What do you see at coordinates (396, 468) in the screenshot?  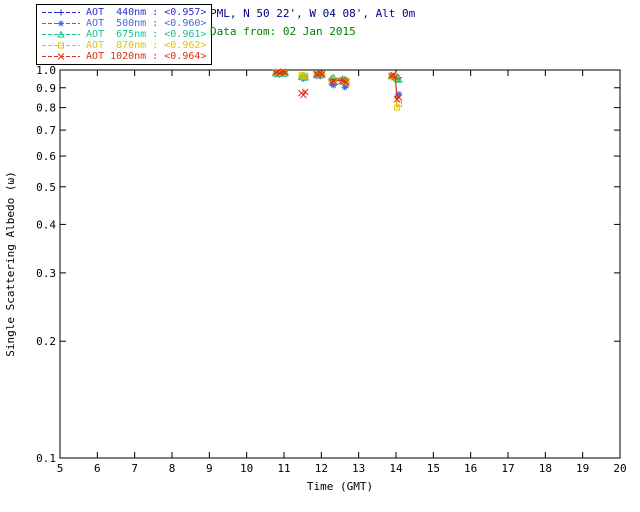 I see `x-tick-label: 14` at bounding box center [396, 468].